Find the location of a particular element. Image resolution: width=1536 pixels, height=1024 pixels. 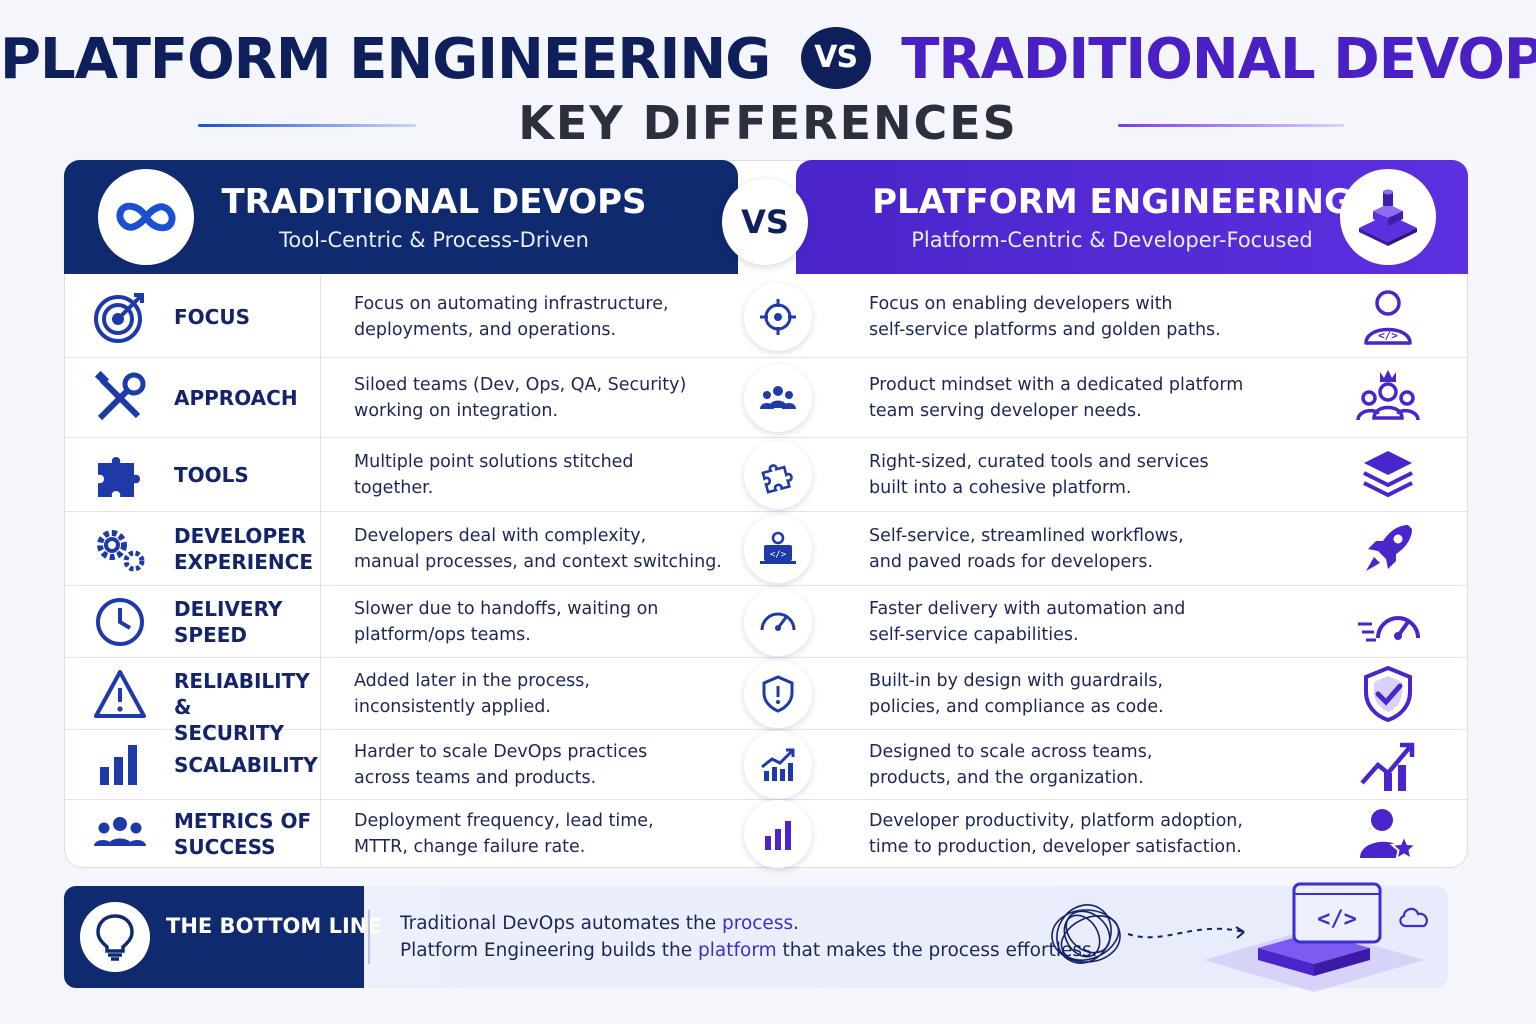

speedometer-icon is located at coordinates (778, 622).